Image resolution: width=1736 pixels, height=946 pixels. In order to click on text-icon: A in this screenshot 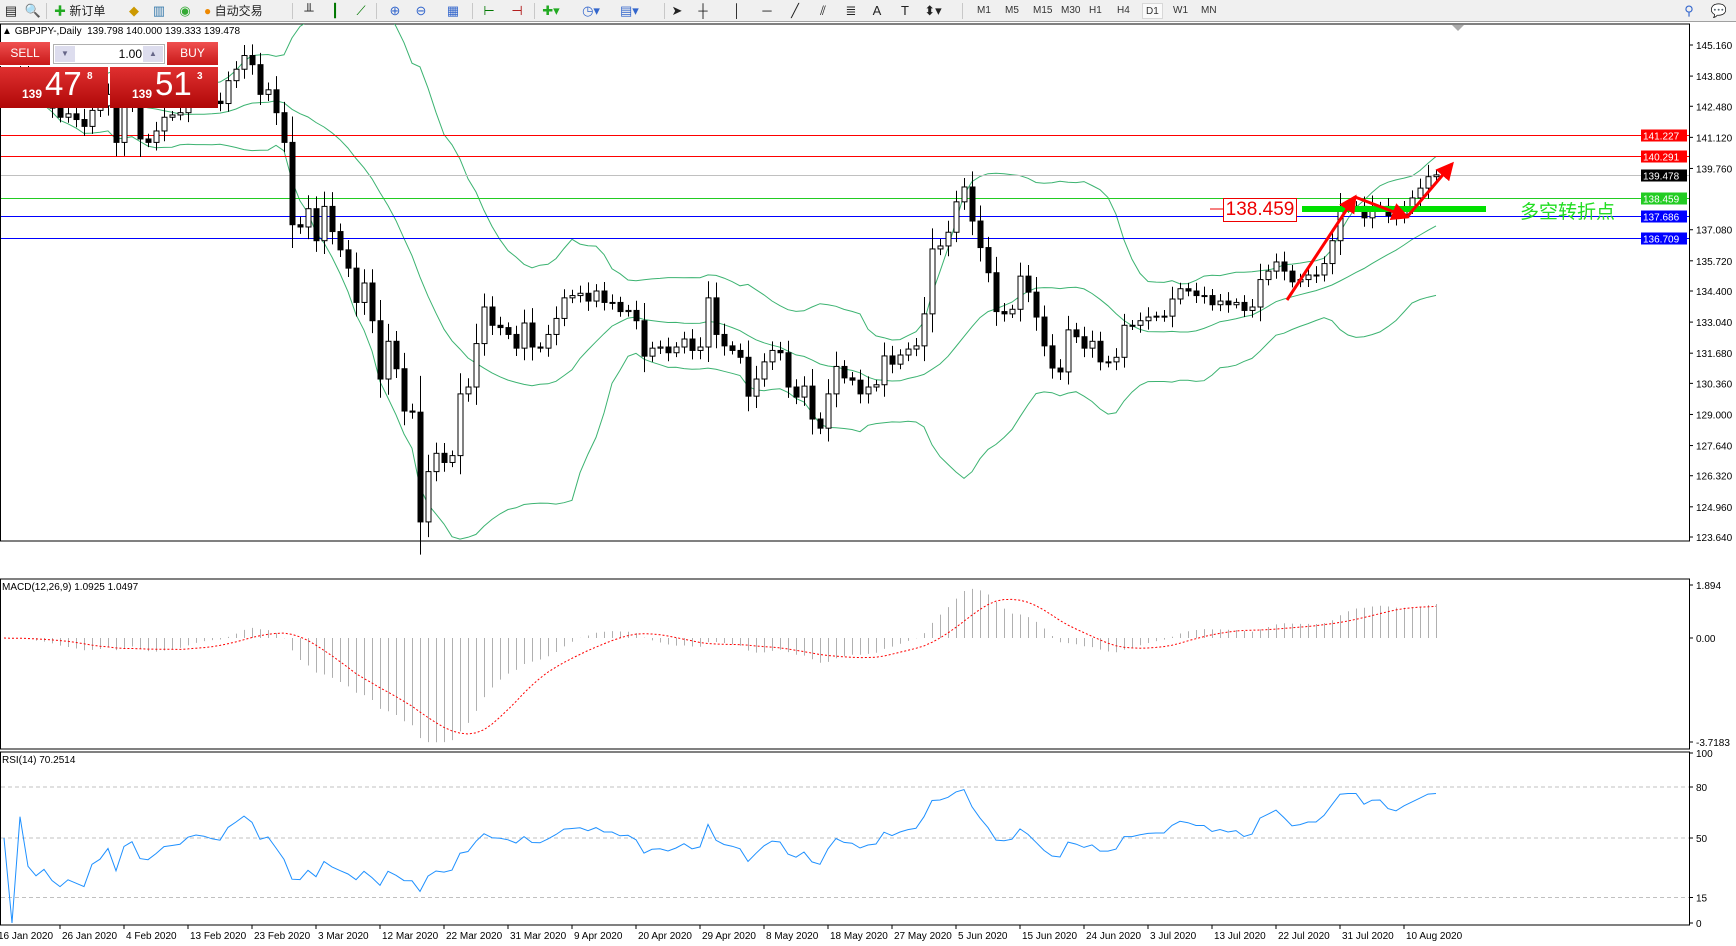, I will do `click(877, 10)`.